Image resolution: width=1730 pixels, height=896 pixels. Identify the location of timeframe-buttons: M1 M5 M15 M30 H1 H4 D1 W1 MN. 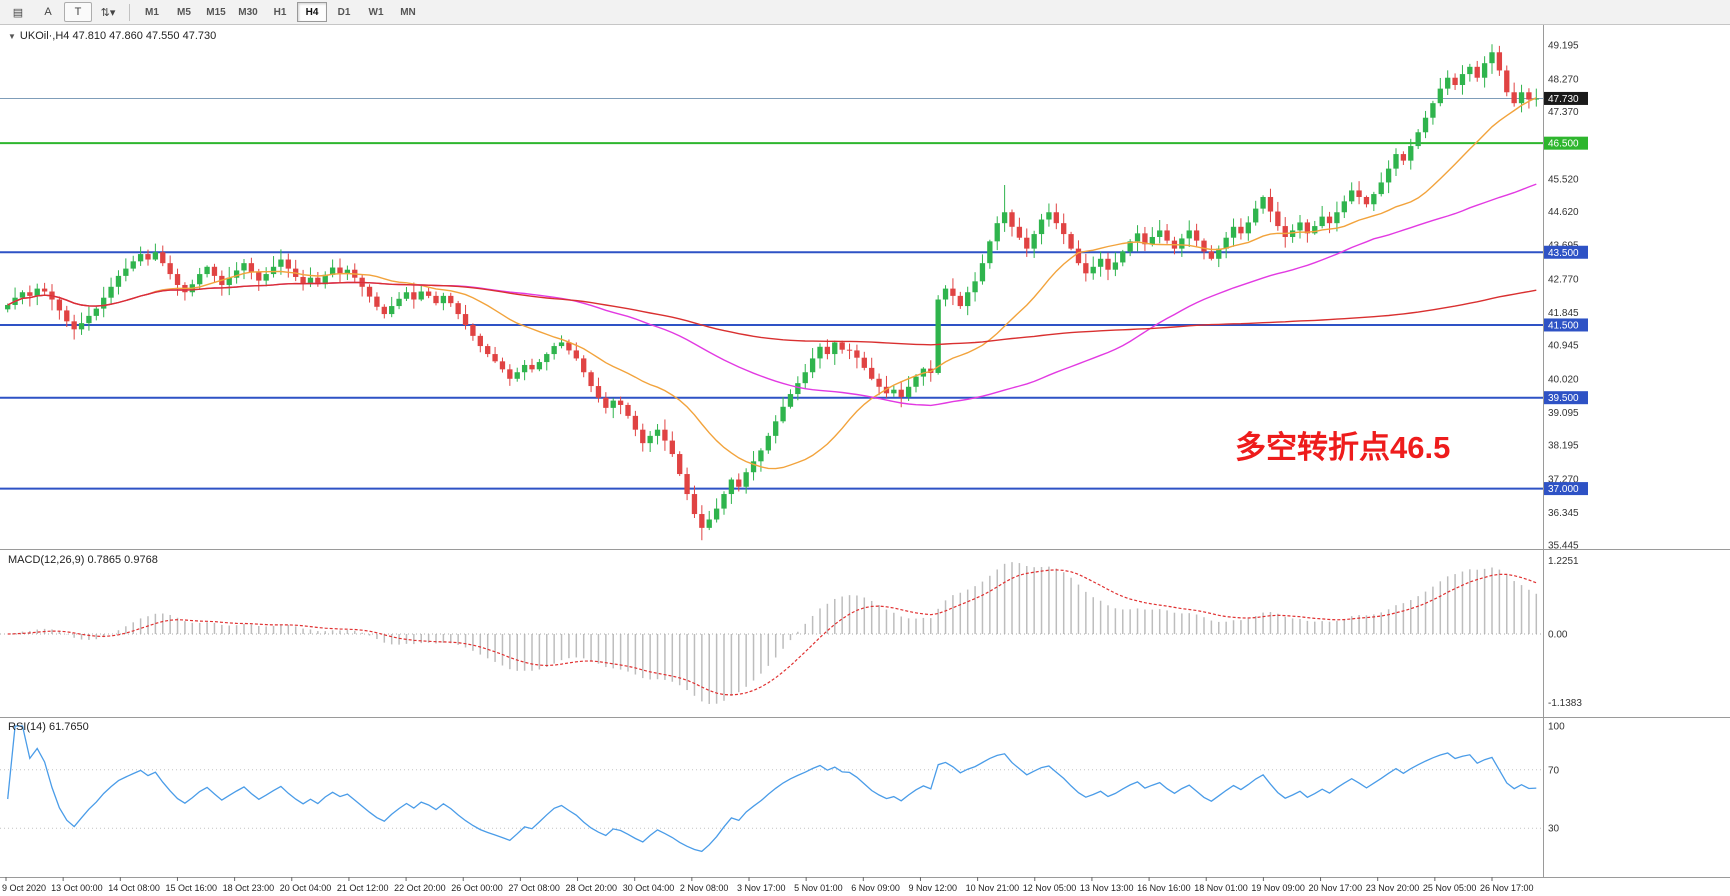
(280, 12).